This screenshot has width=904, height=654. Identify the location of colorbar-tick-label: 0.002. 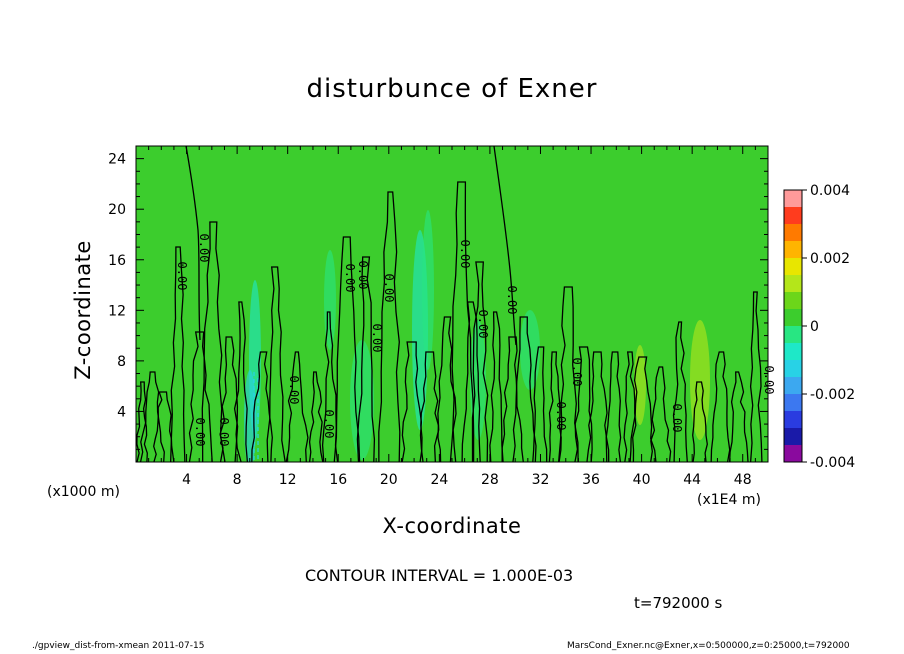
(830, 259).